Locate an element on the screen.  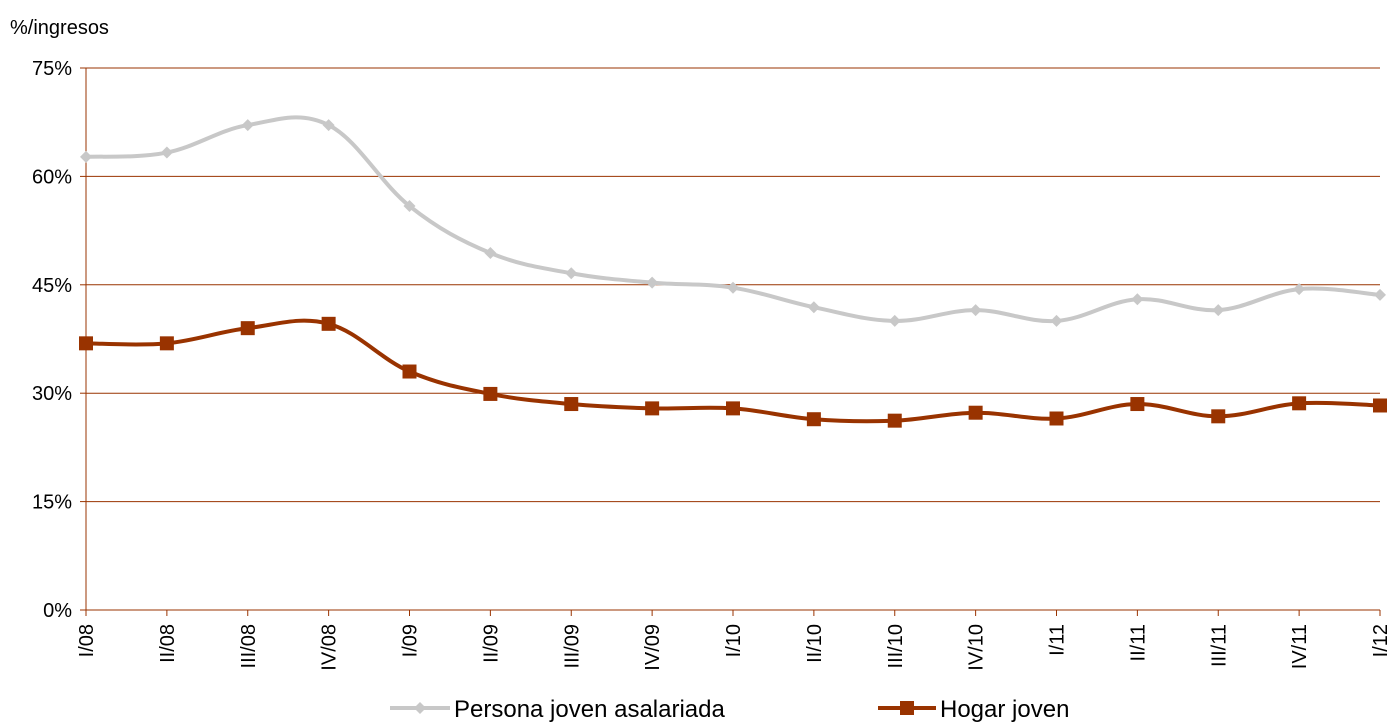
legend-item: Persona joven asalariada is located at coordinates (557, 709).